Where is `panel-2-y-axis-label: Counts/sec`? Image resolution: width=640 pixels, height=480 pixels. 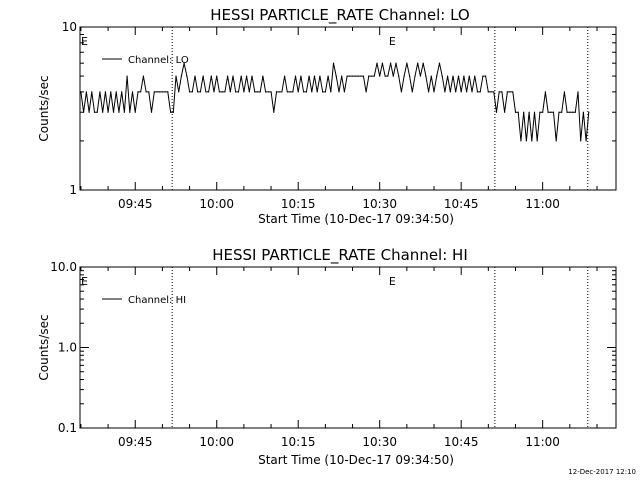 panel-2-y-axis-label: Counts/sec is located at coordinates (44, 347).